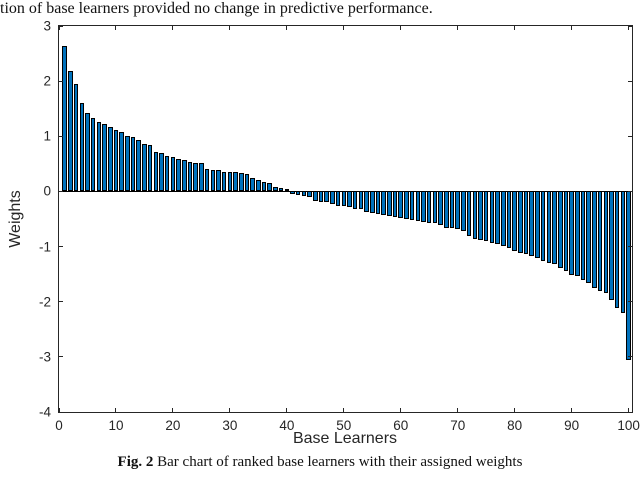  What do you see at coordinates (345, 438) in the screenshot?
I see `x-axis-label: Base Learners` at bounding box center [345, 438].